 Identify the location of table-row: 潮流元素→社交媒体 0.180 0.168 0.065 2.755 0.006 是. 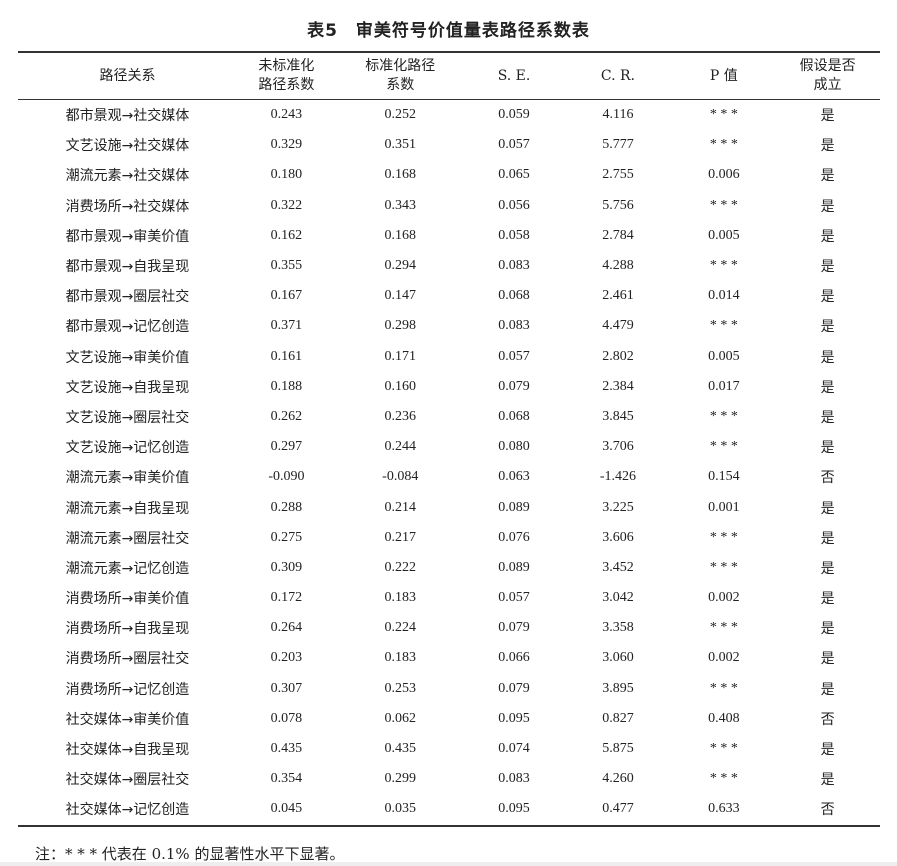
(449, 175).